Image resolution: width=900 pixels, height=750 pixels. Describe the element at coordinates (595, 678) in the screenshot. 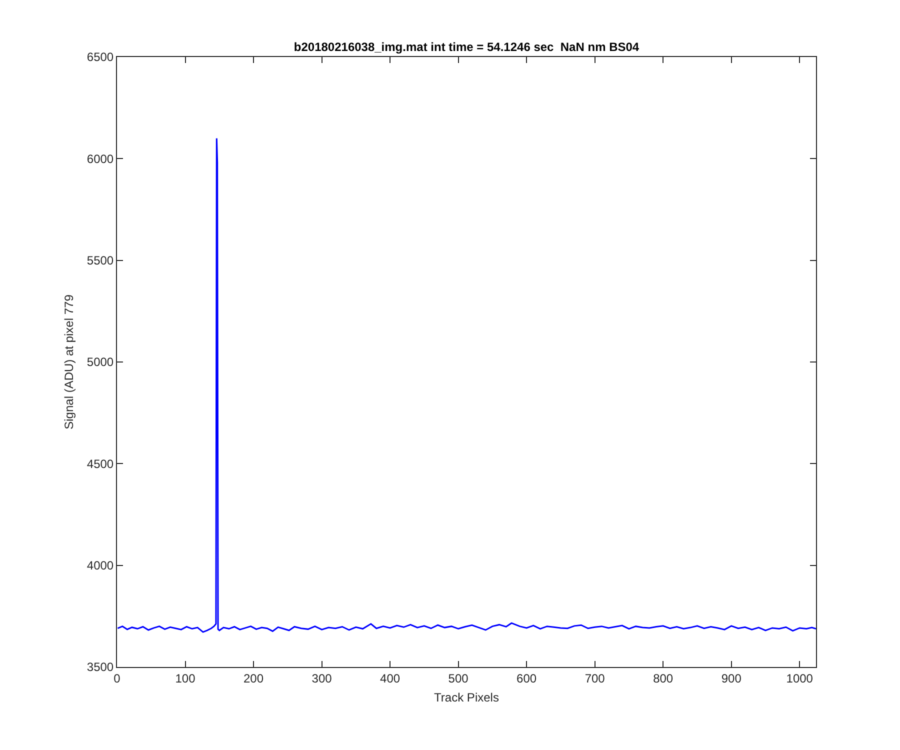

I see `x-tick-label: 700` at that location.